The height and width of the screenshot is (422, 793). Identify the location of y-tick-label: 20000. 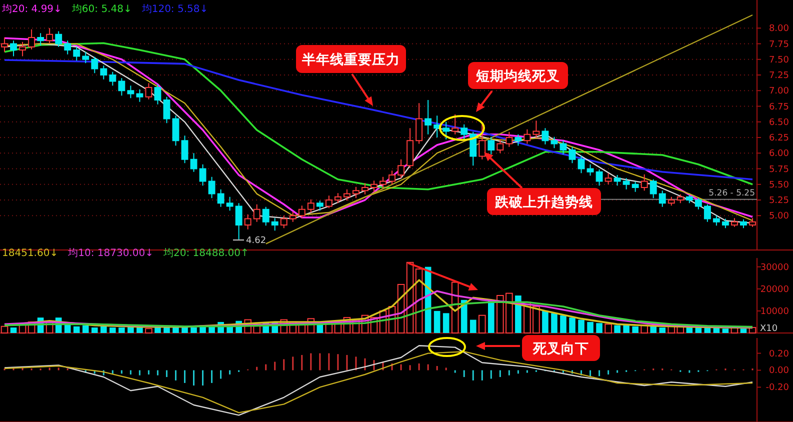
(775, 289).